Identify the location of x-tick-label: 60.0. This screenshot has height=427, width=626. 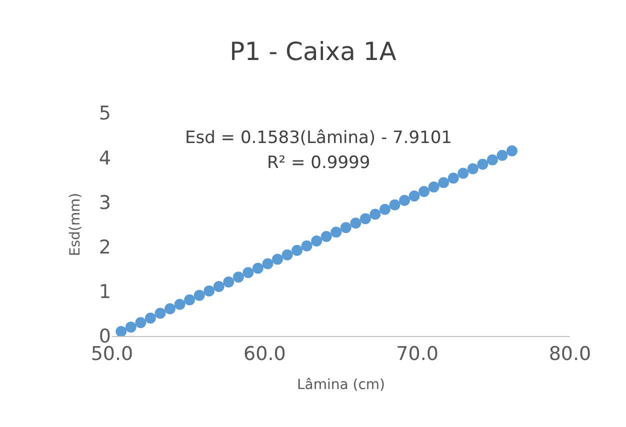
(265, 353).